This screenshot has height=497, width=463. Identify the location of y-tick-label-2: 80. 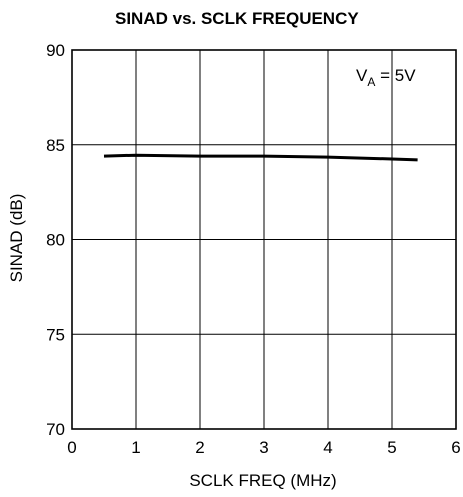
(55, 240).